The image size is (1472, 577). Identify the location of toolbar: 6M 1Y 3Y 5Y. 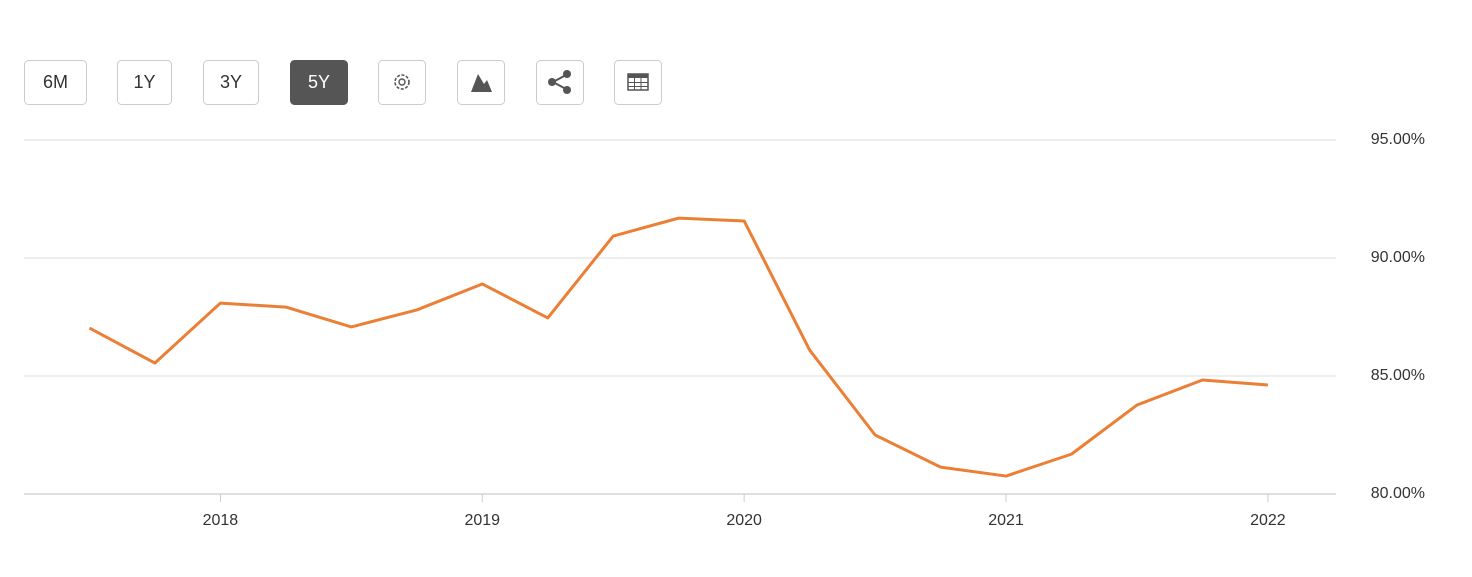
(343, 82).